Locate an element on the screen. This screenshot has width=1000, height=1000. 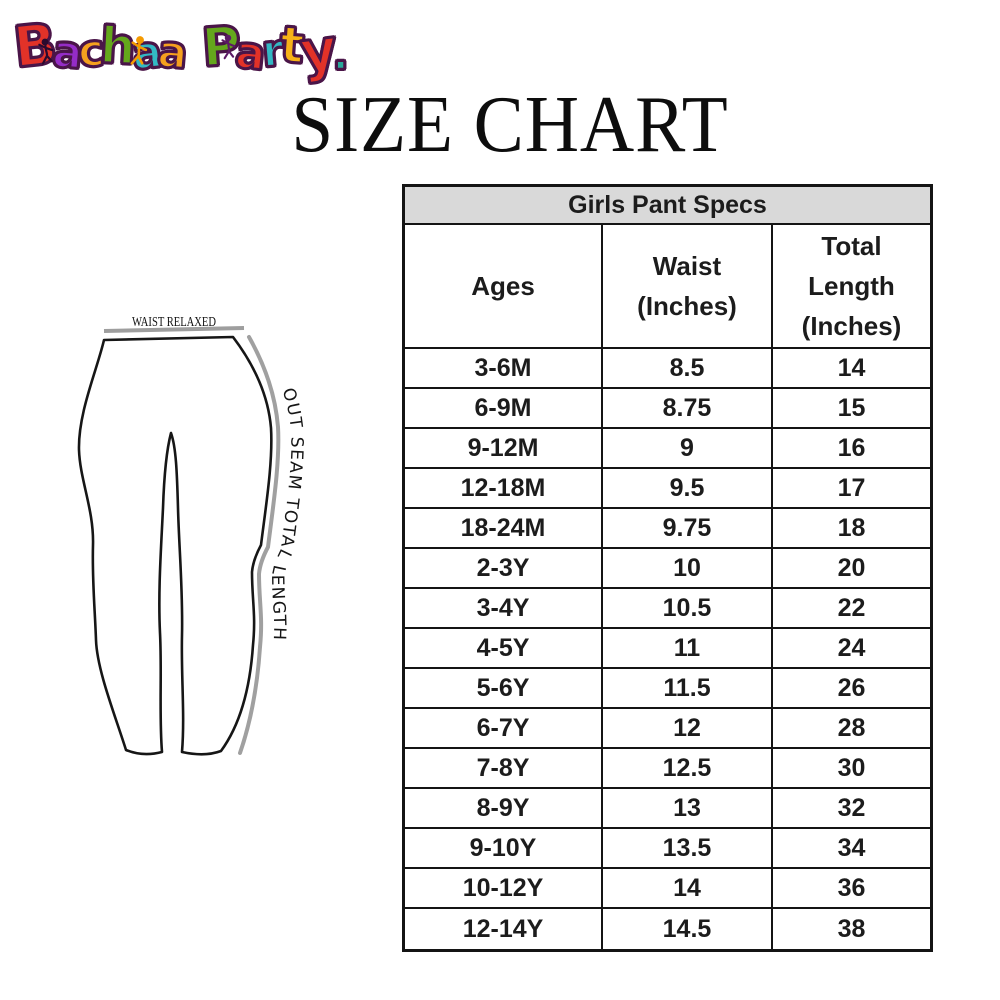
length-cell: 14 is located at coordinates (850, 368).